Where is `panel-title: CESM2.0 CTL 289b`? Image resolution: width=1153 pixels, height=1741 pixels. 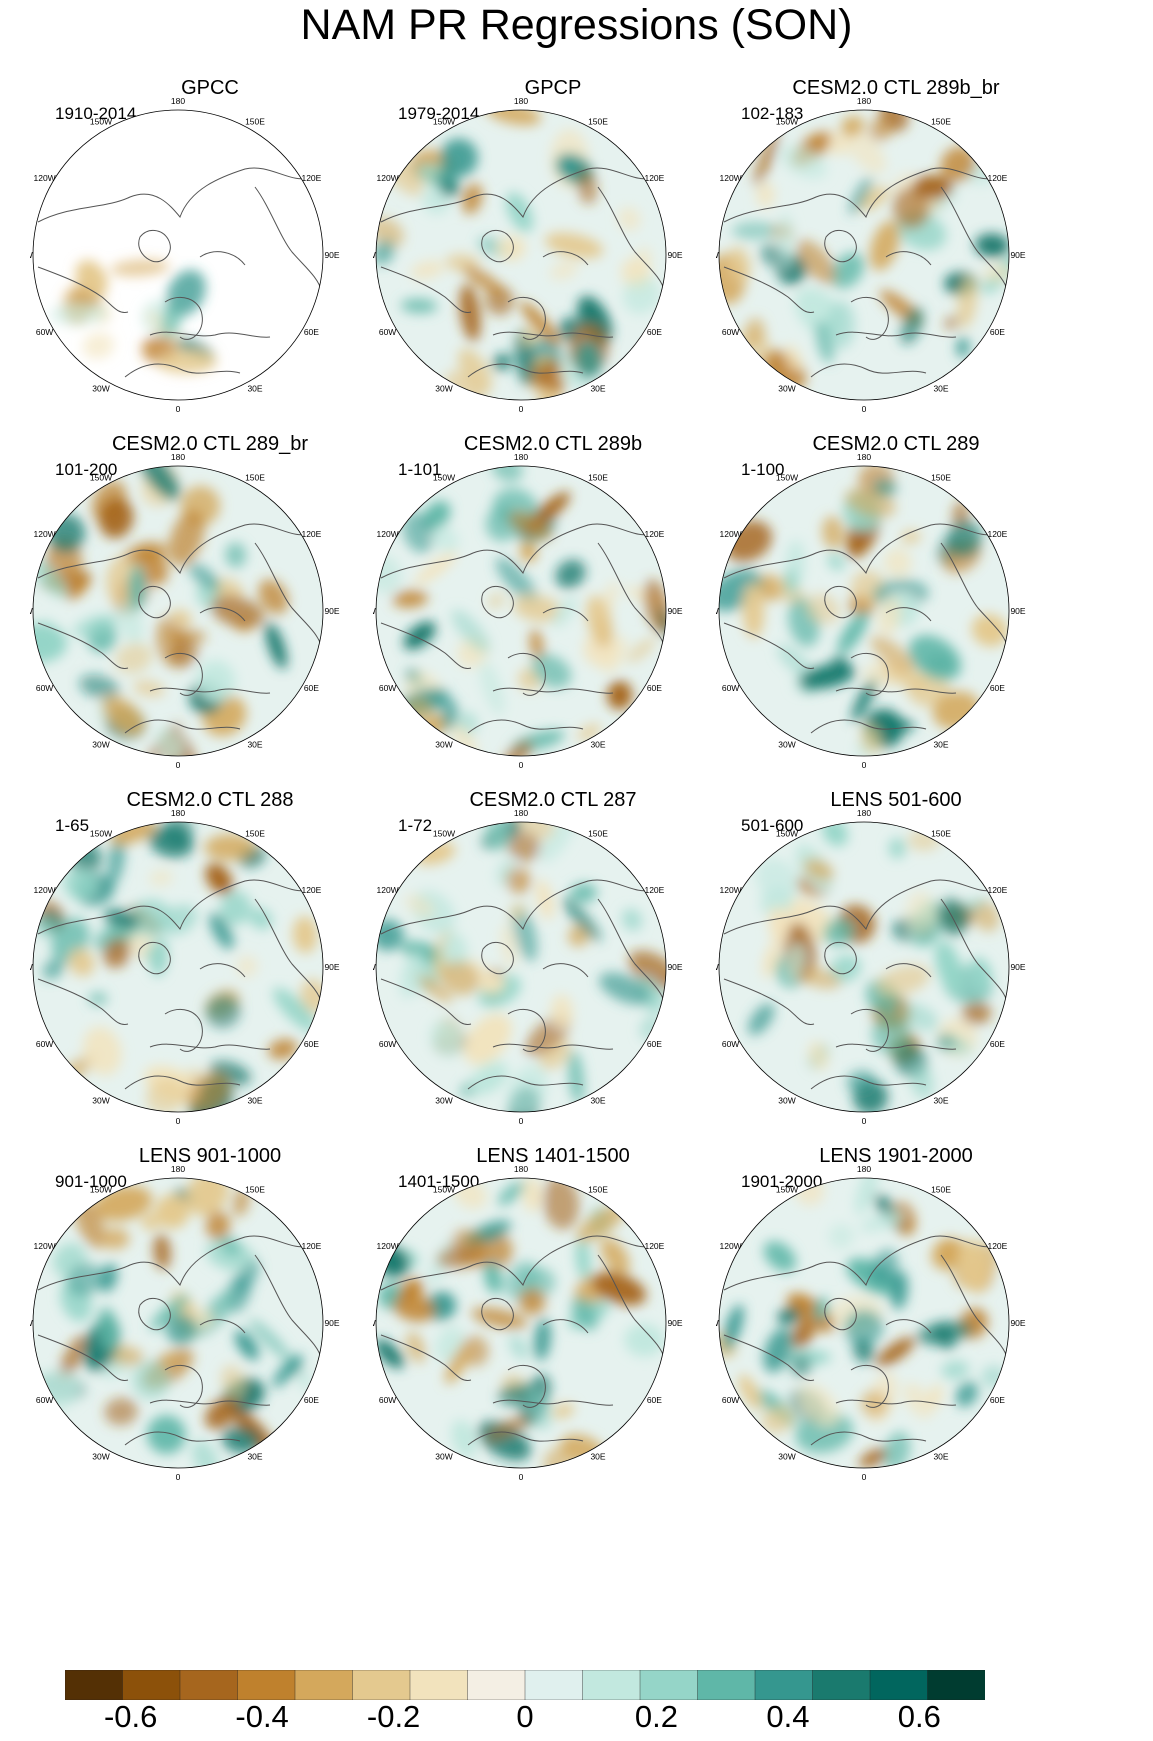 panel-title: CESM2.0 CTL 289b is located at coordinates (553, 444).